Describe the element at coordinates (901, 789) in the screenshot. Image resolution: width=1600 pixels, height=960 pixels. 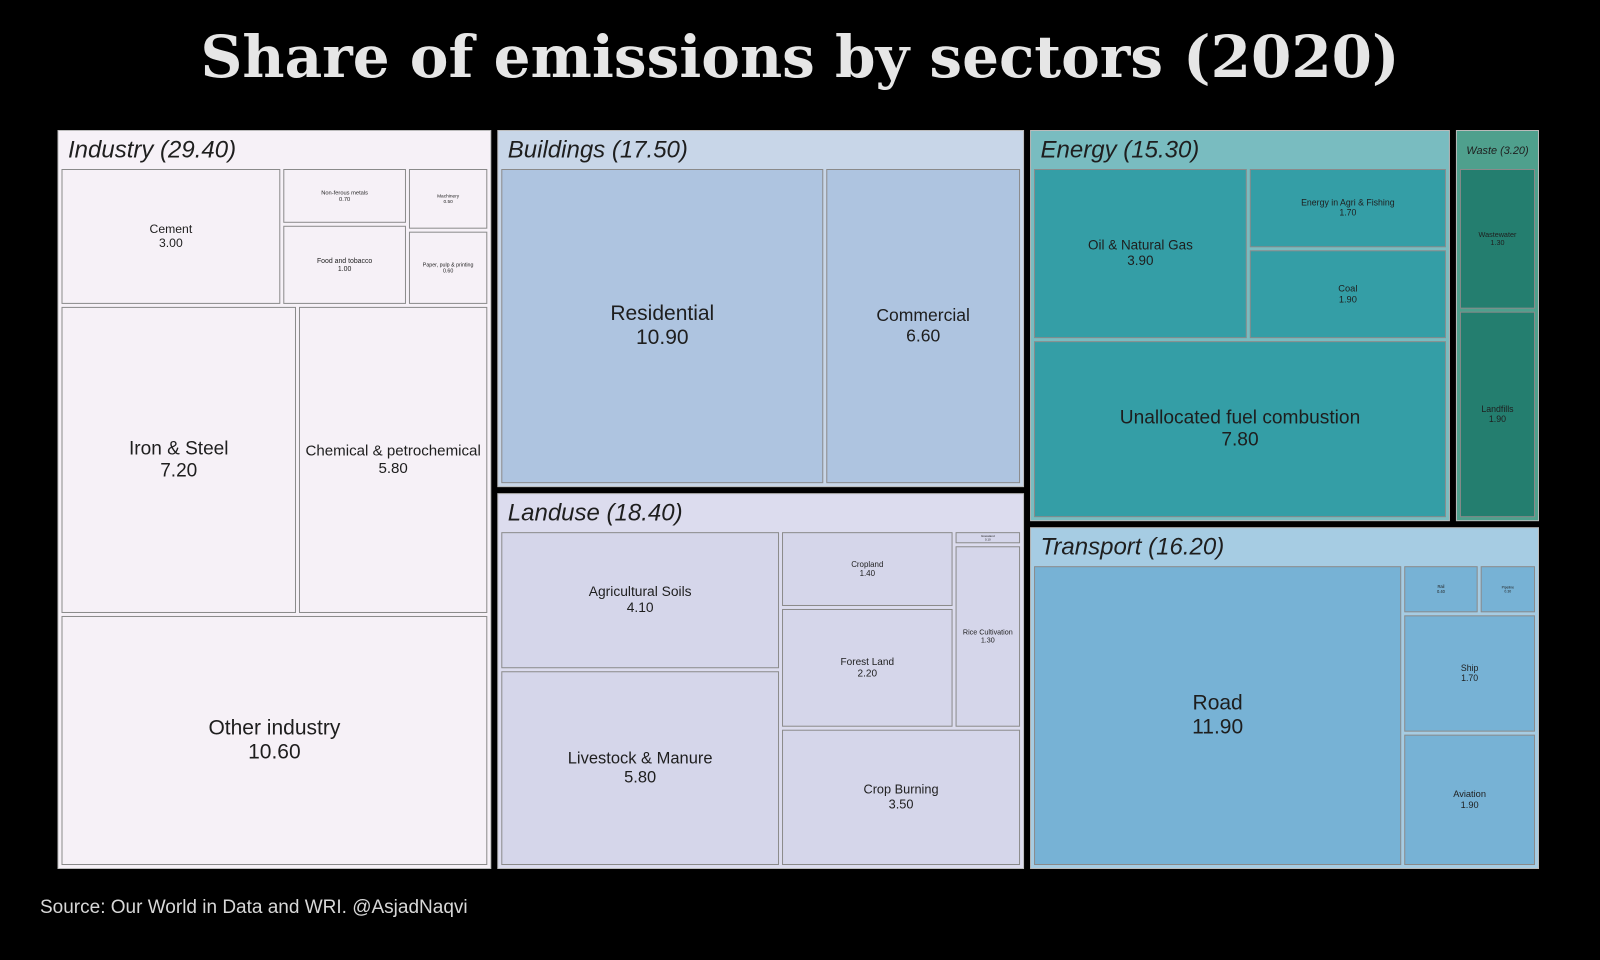
I see `leaf-label: Crop Burning` at that location.